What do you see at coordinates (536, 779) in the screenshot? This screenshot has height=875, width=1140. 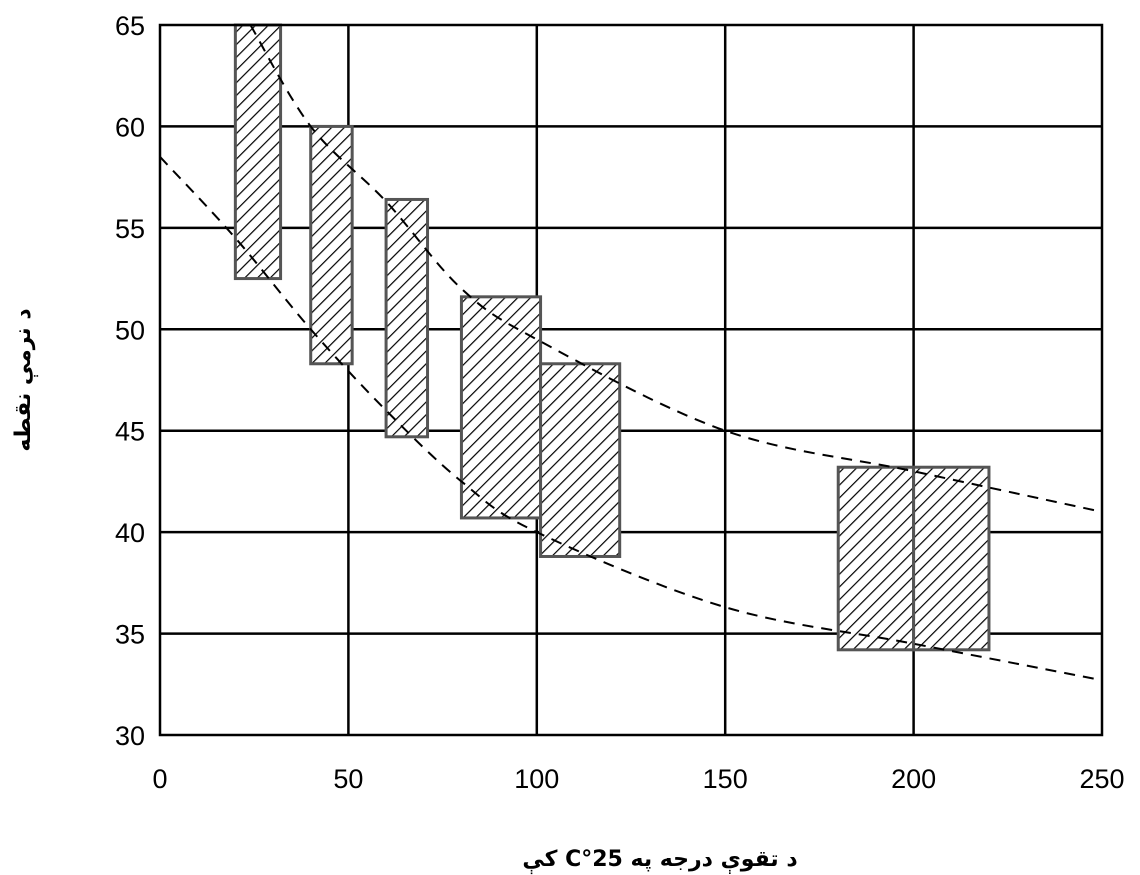 I see `x-tick-label-100: 100` at bounding box center [536, 779].